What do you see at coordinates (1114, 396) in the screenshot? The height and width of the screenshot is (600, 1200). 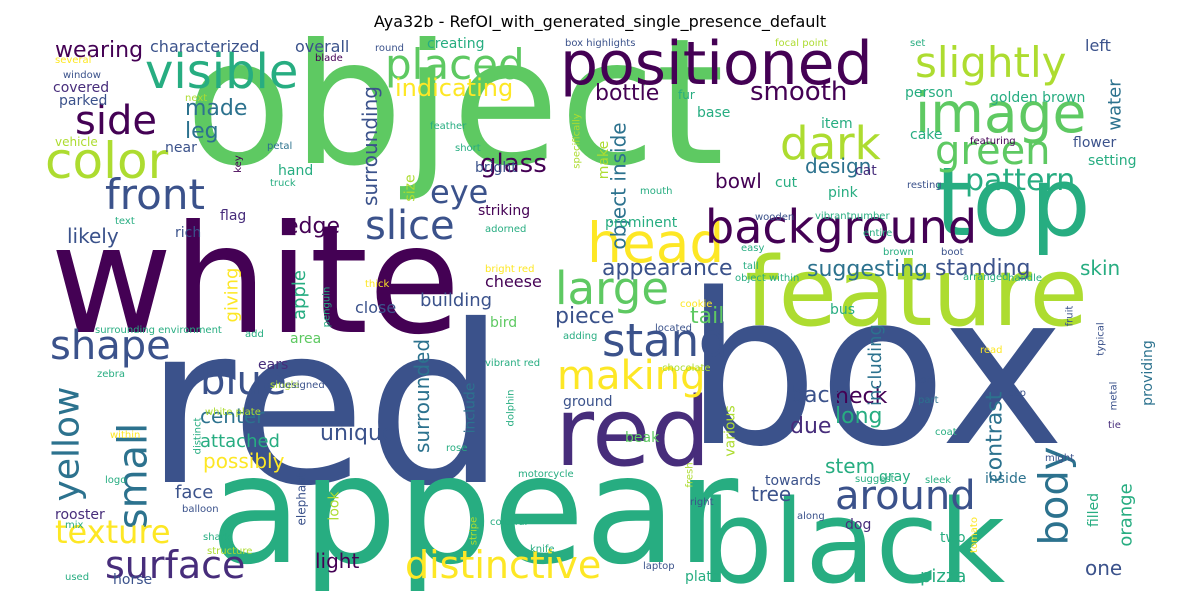 I see `word-metal: metal` at bounding box center [1114, 396].